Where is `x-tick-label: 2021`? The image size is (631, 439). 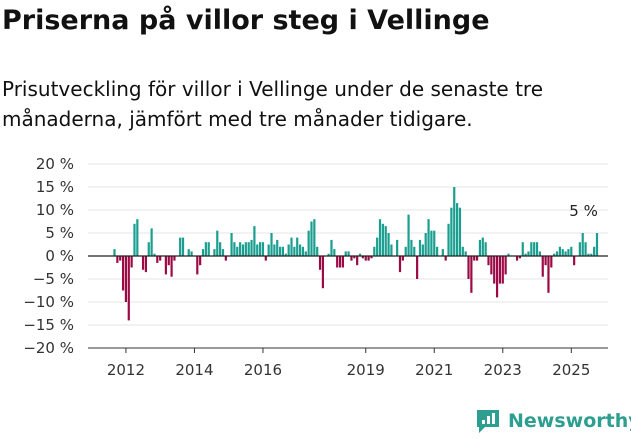
x-tick-label: 2021 is located at coordinates (434, 370).